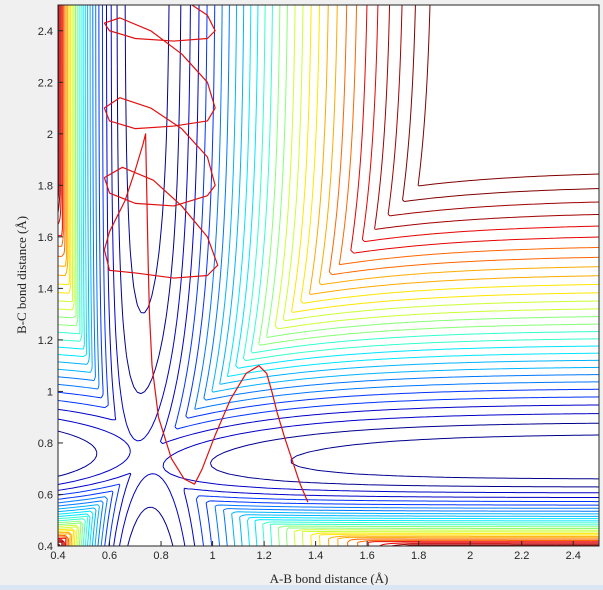  I want to click on y-tick-label: 1, so click(50, 392).